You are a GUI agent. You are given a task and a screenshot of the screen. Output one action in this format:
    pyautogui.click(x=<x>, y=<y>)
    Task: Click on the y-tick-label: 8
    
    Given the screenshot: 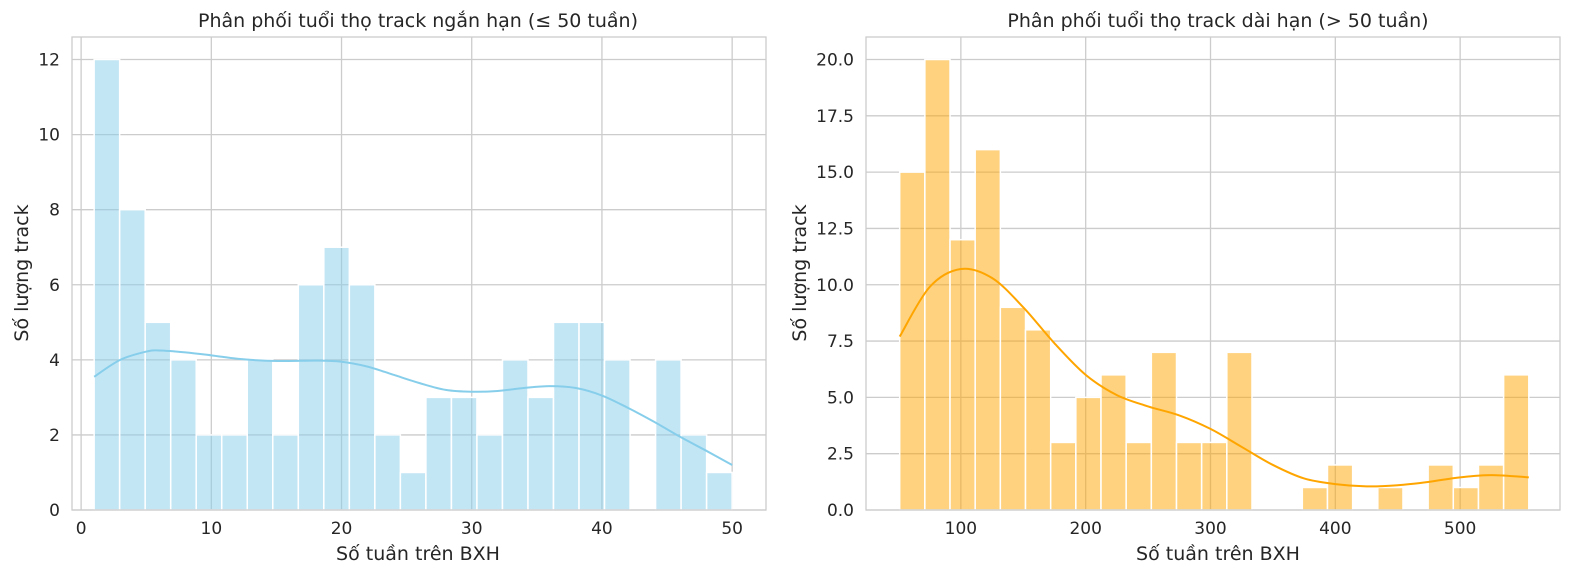 What is the action you would take?
    pyautogui.click(x=54, y=211)
    